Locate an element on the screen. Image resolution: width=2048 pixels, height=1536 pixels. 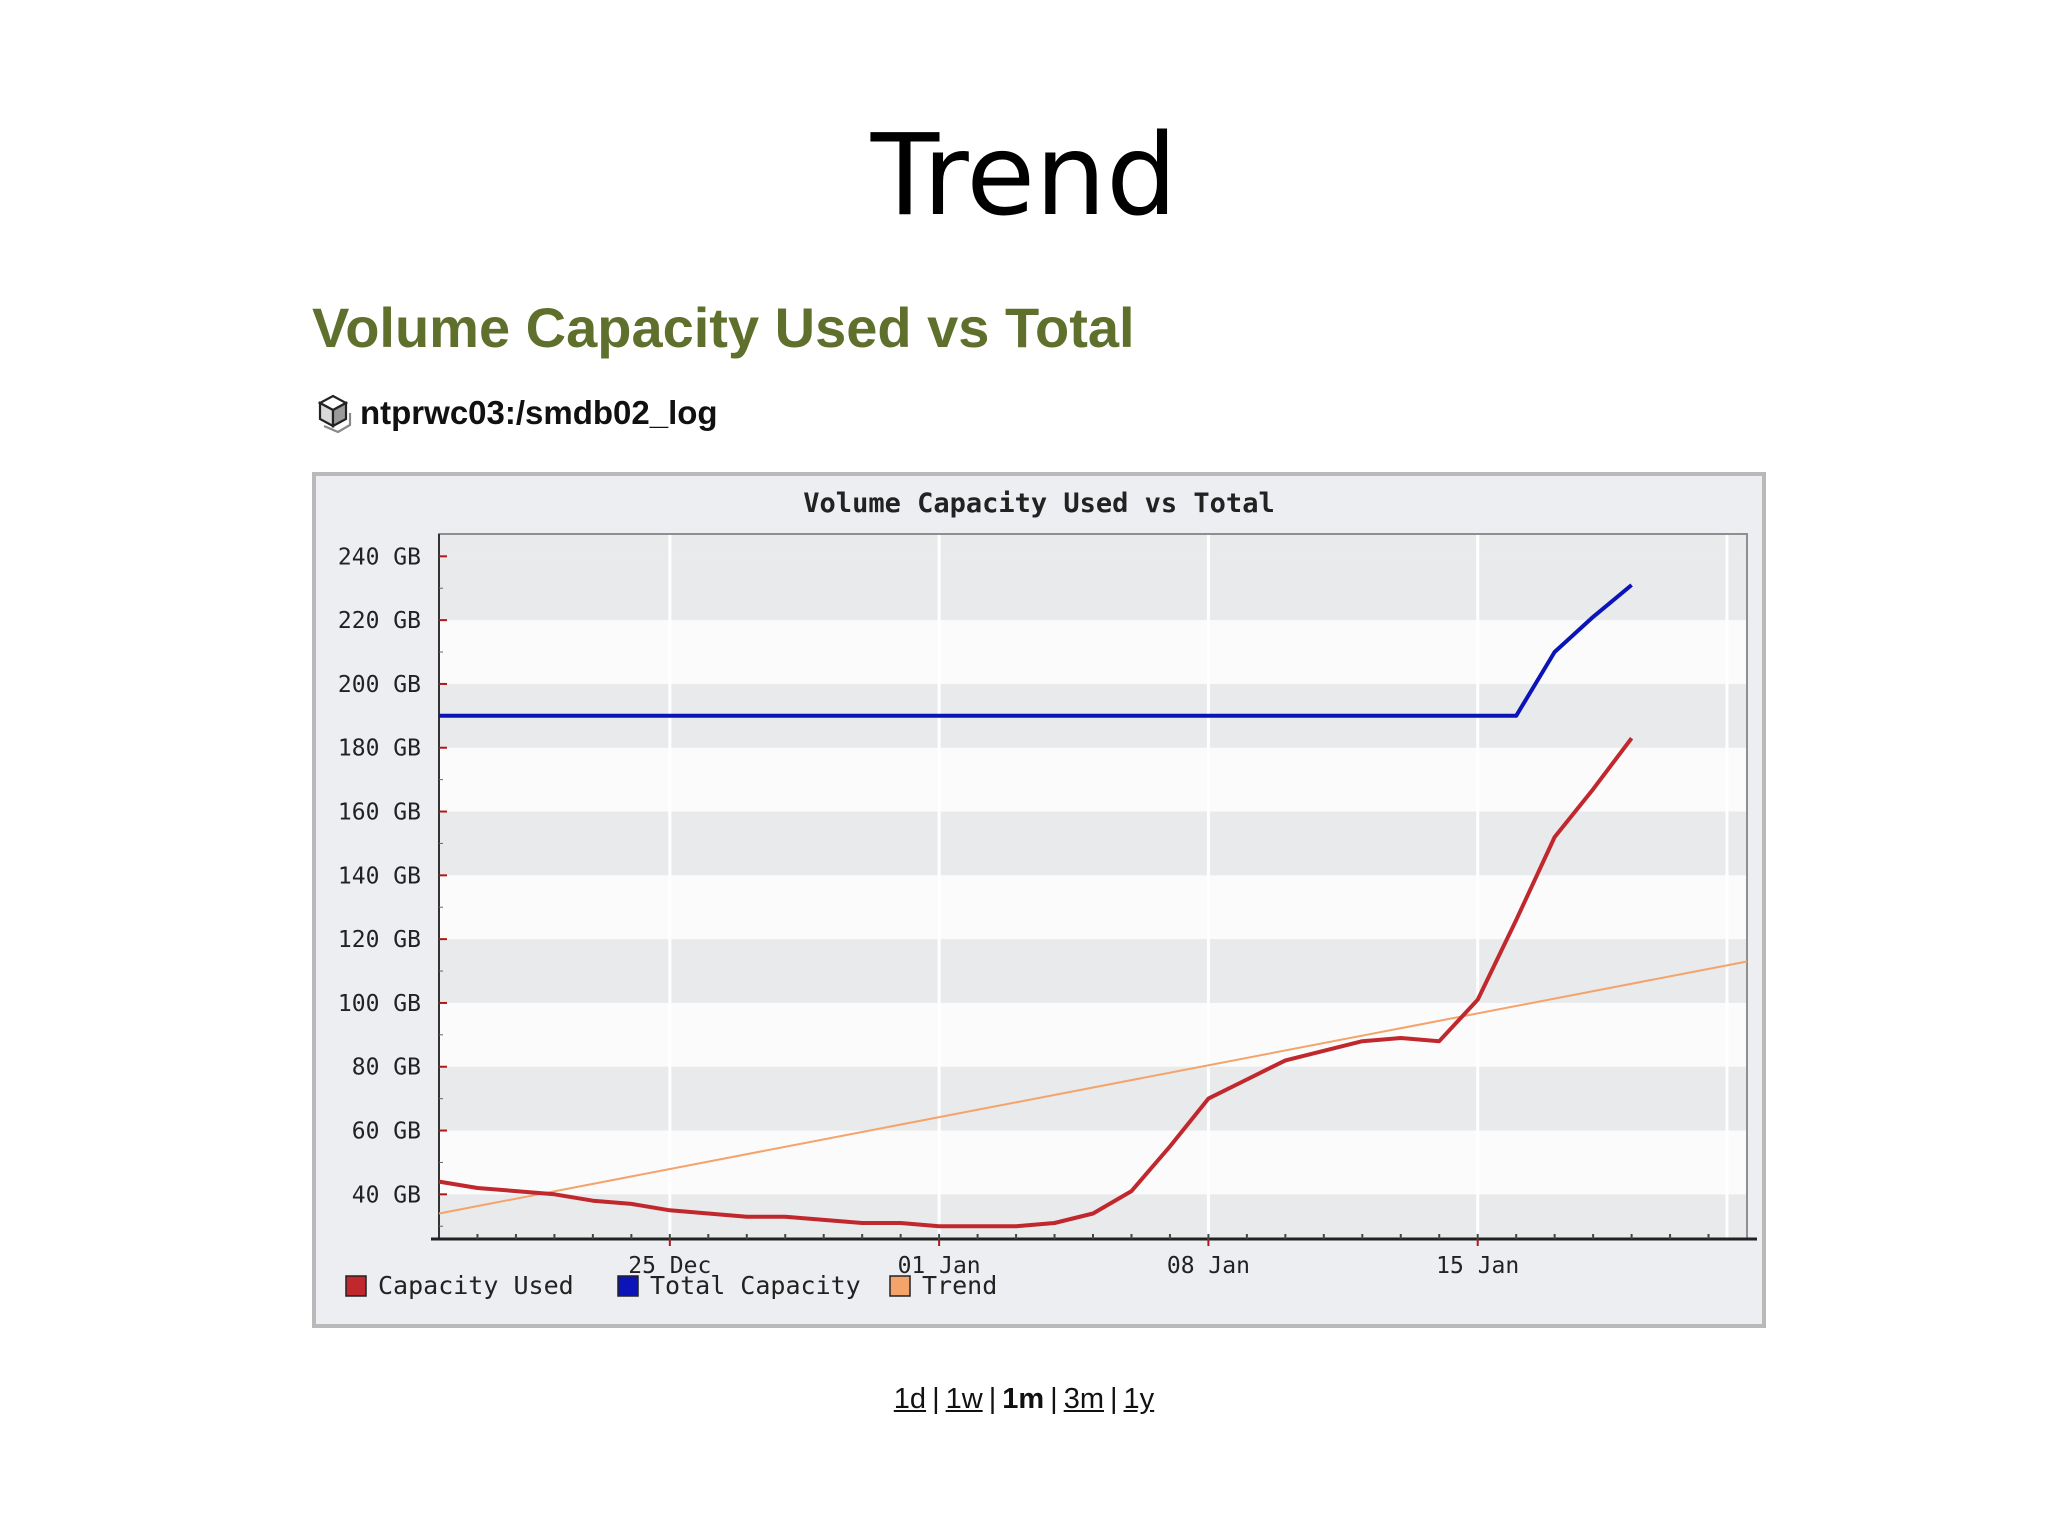
x-tick-label: 25 Dec is located at coordinates (669, 1266).